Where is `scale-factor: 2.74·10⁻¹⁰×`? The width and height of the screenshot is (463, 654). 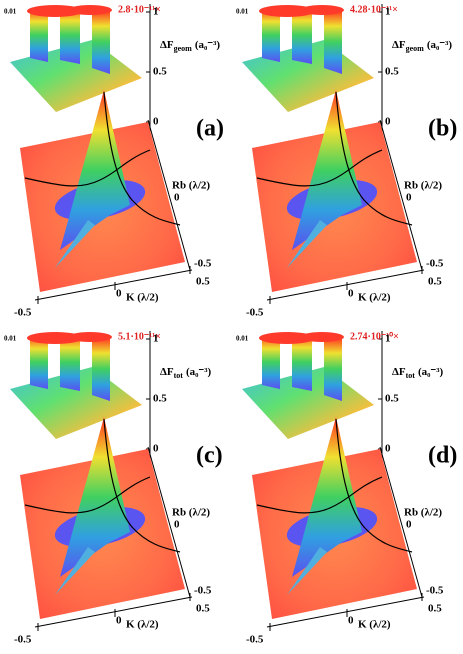
scale-factor: 2.74·10⁻¹⁰× is located at coordinates (374, 336).